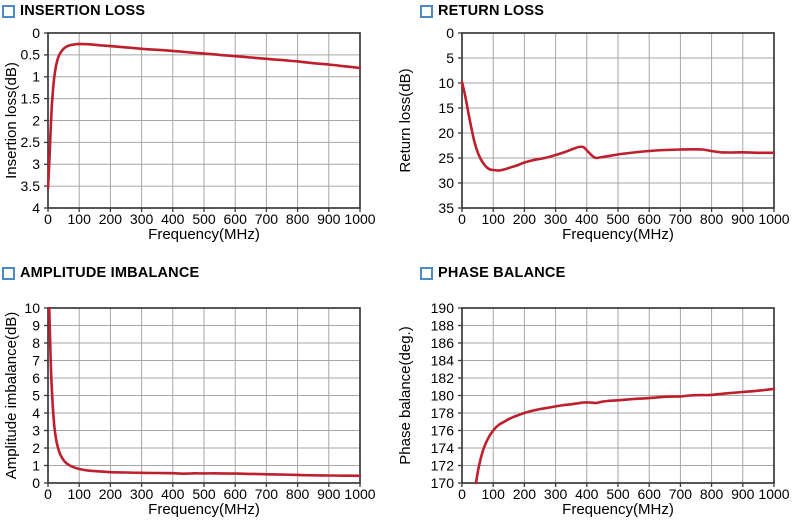 The width and height of the screenshot is (793, 522). I want to click on y-tick-label: 8, so click(36, 343).